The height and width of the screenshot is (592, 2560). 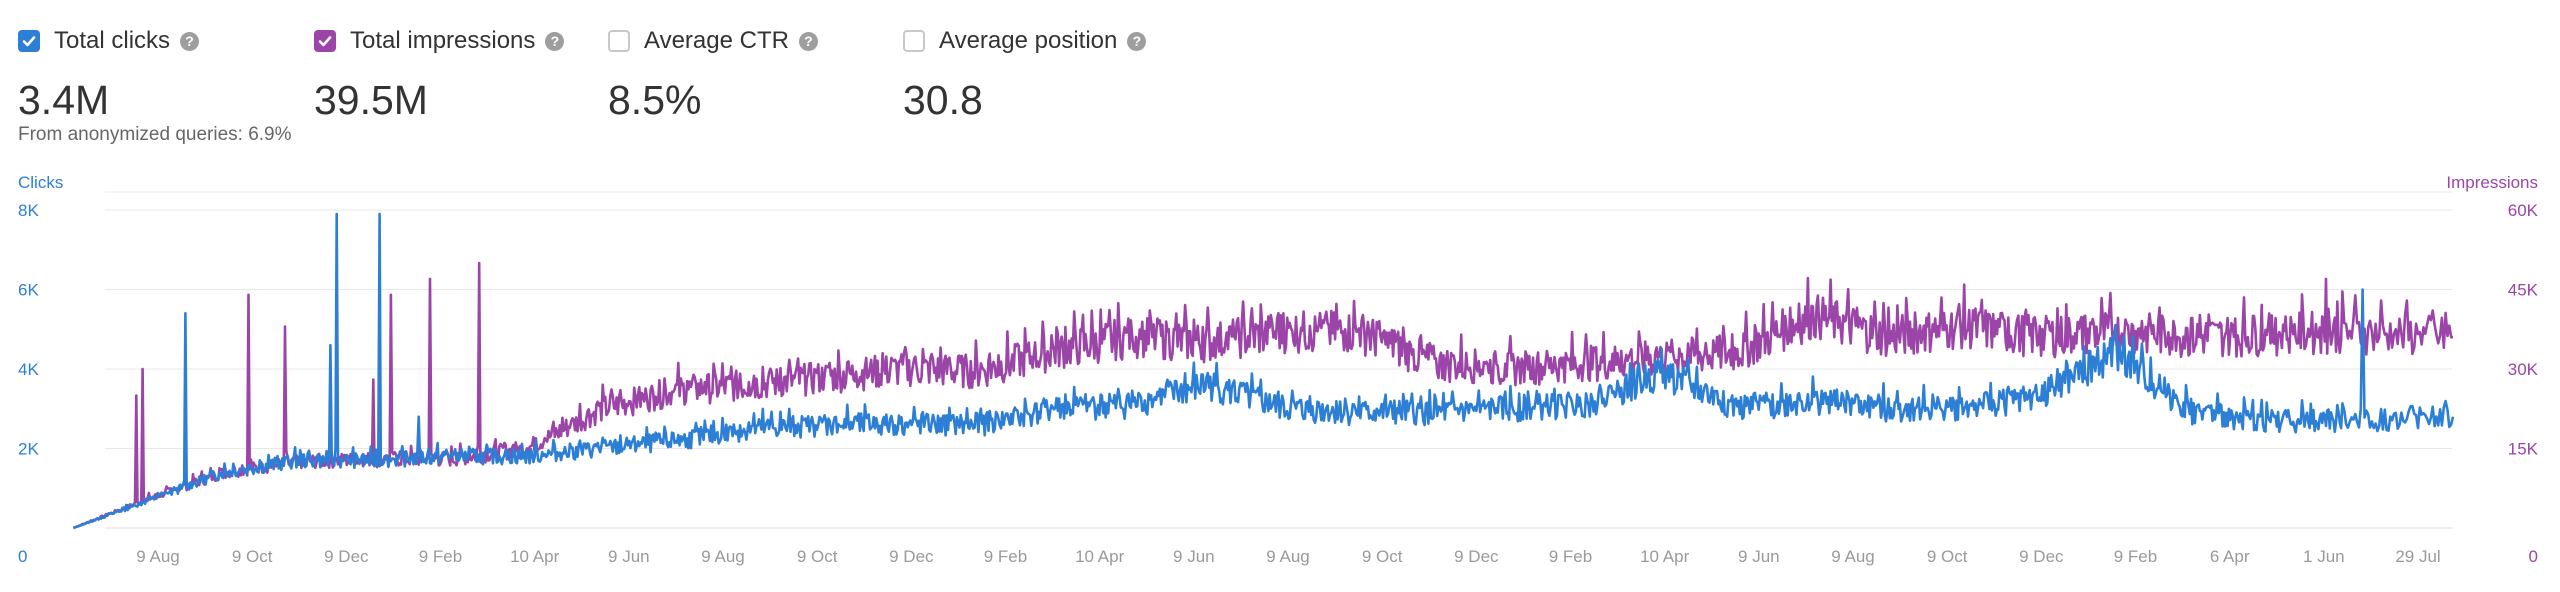 I want to click on average-position-label: Average position, so click(x=1028, y=40).